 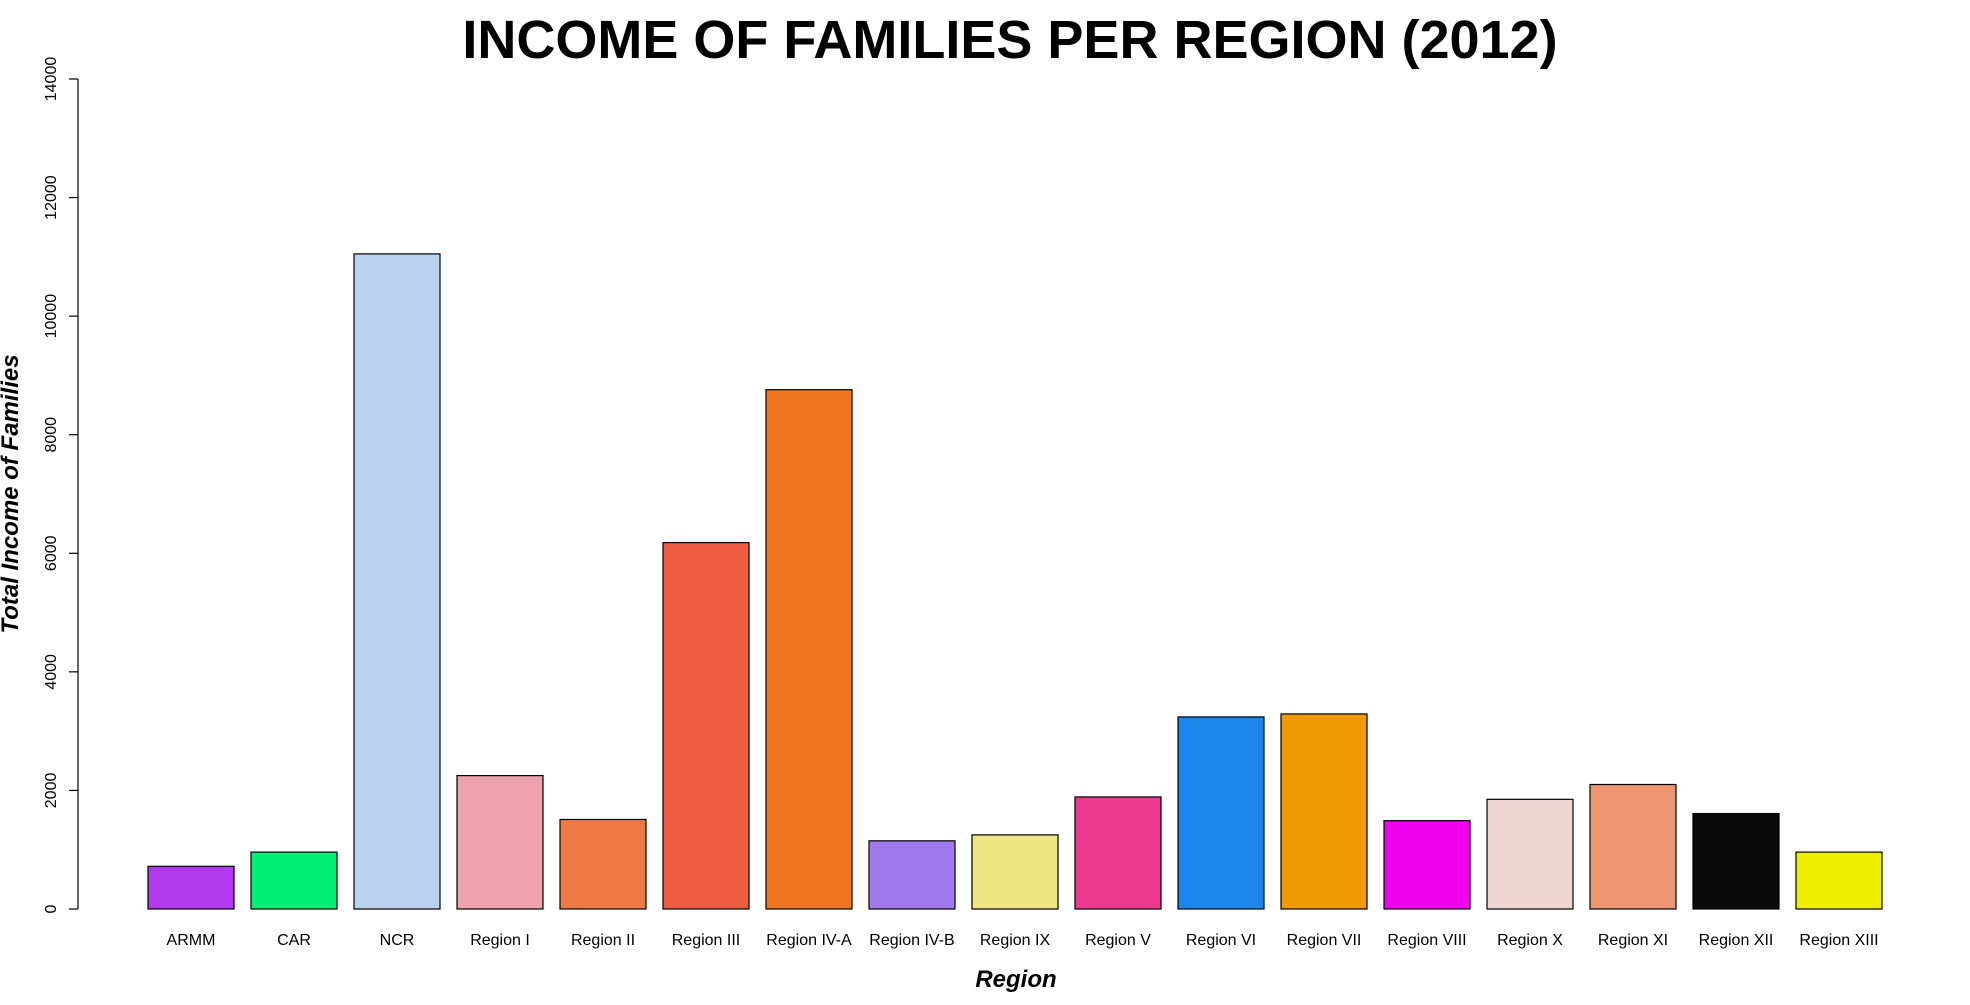 I want to click on bar-region-xii, so click(x=1736, y=861).